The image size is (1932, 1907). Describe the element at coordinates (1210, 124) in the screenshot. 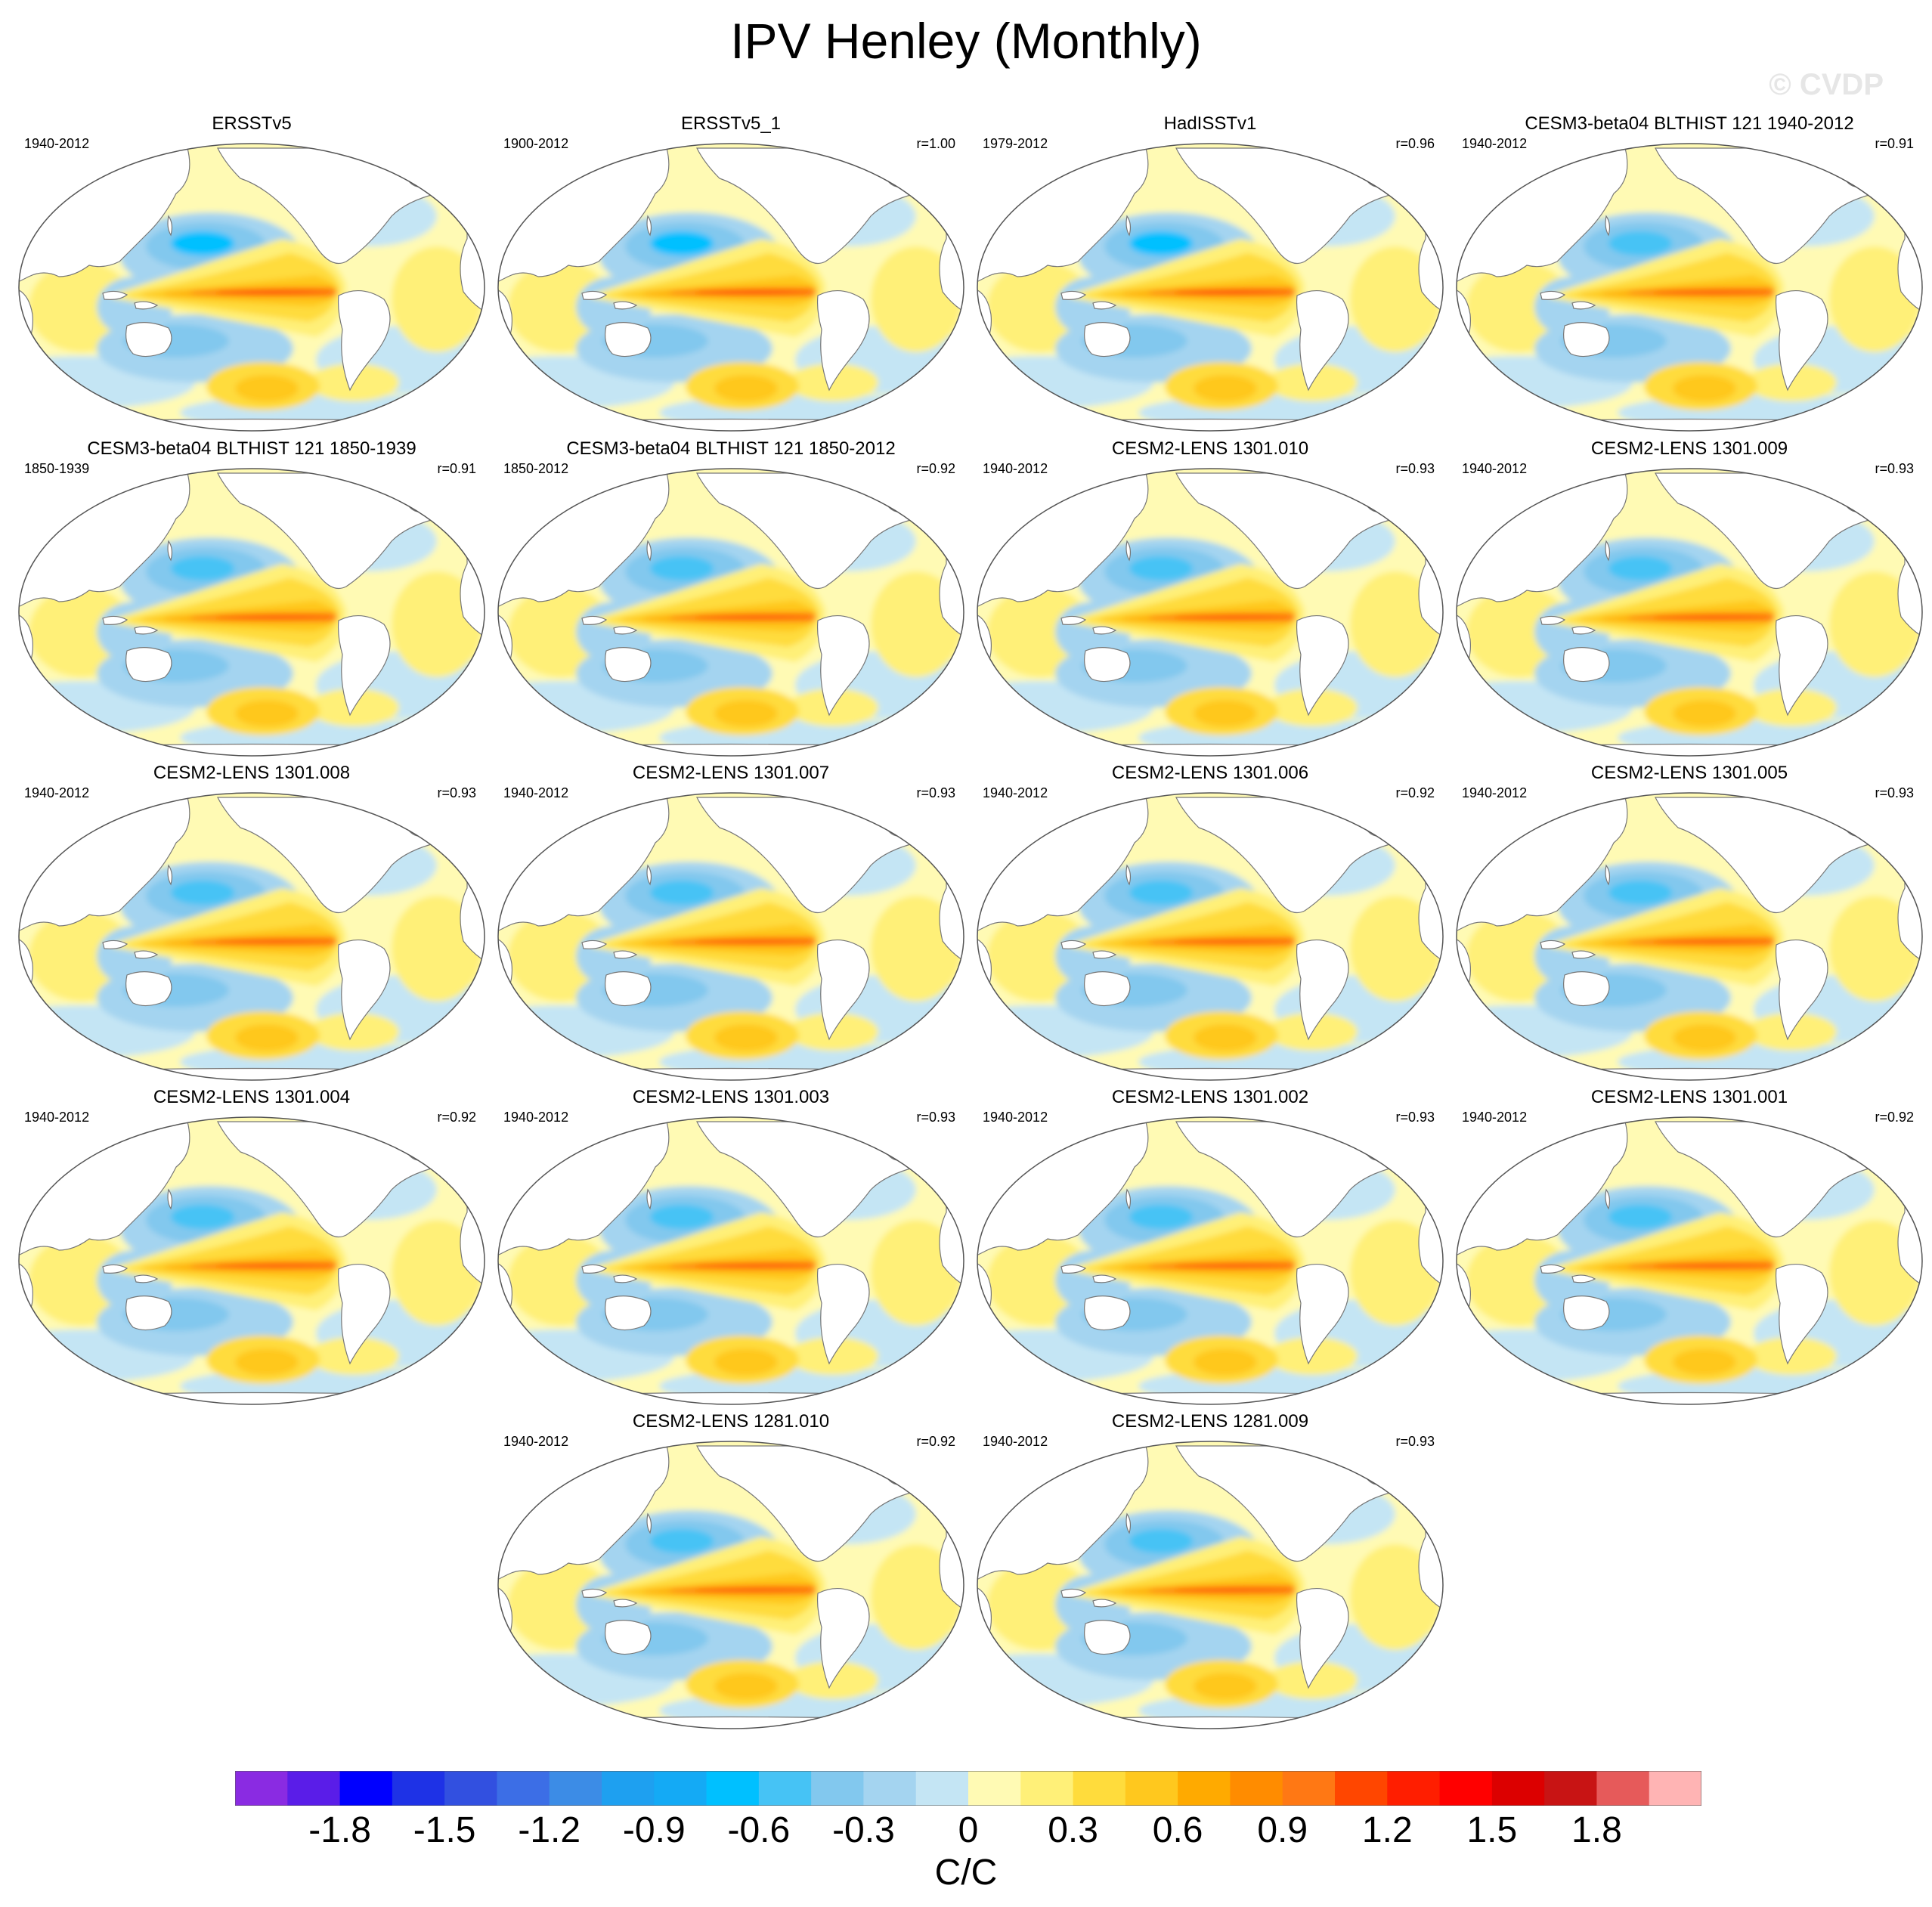

I see `panel-title: HadISSTv1` at that location.